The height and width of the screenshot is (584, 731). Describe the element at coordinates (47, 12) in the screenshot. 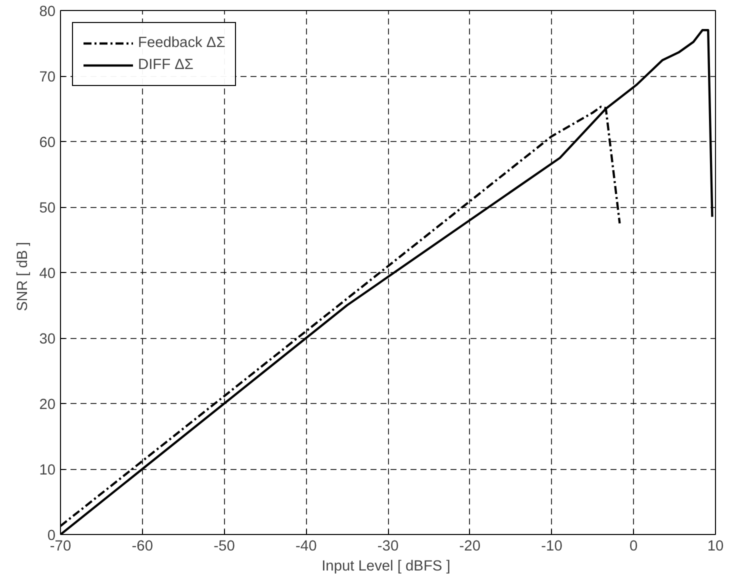

I see `y-tick-label: 80` at that location.